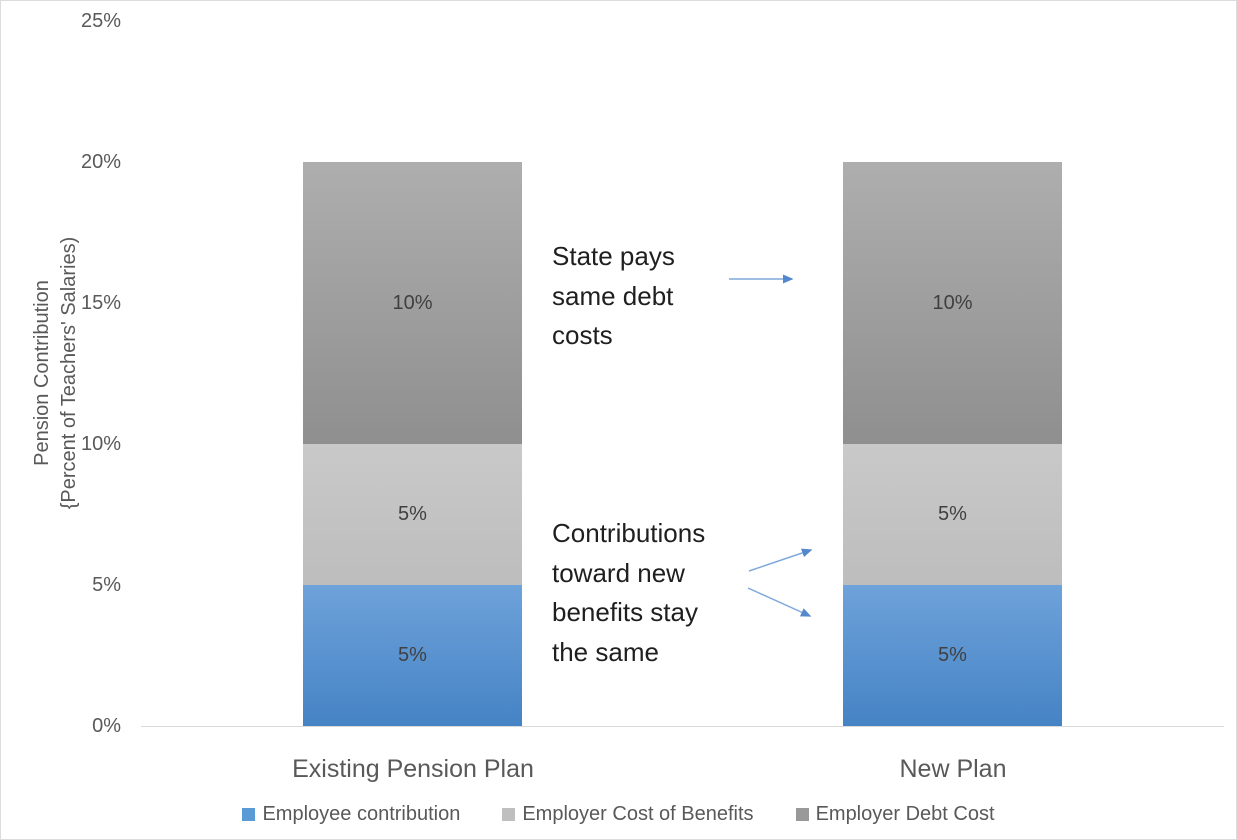 The height and width of the screenshot is (840, 1237). What do you see at coordinates (953, 769) in the screenshot?
I see `category-label-new-plan: New Plan` at bounding box center [953, 769].